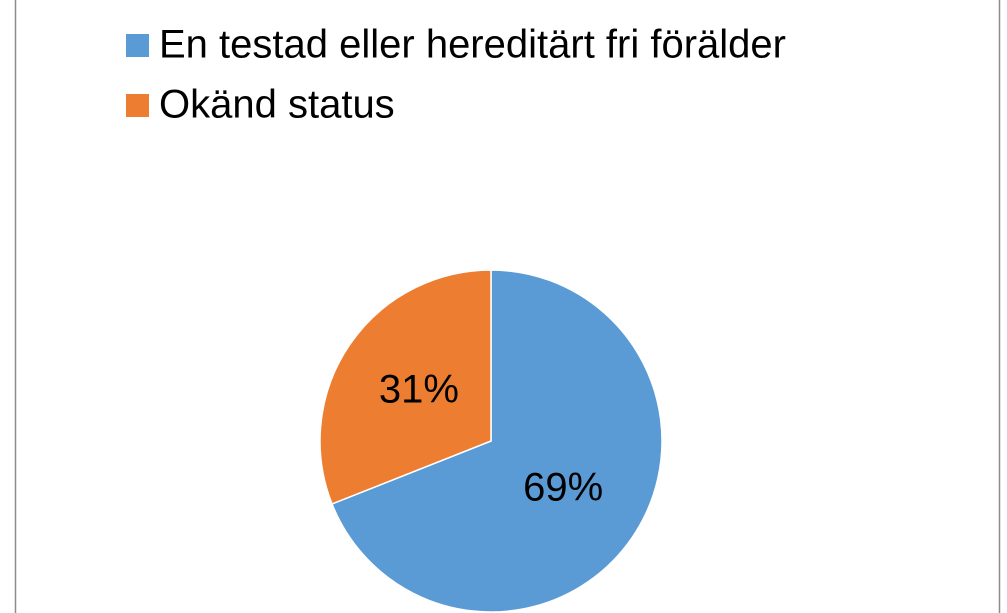  What do you see at coordinates (563, 488) in the screenshot?
I see `data-label: 69%` at bounding box center [563, 488].